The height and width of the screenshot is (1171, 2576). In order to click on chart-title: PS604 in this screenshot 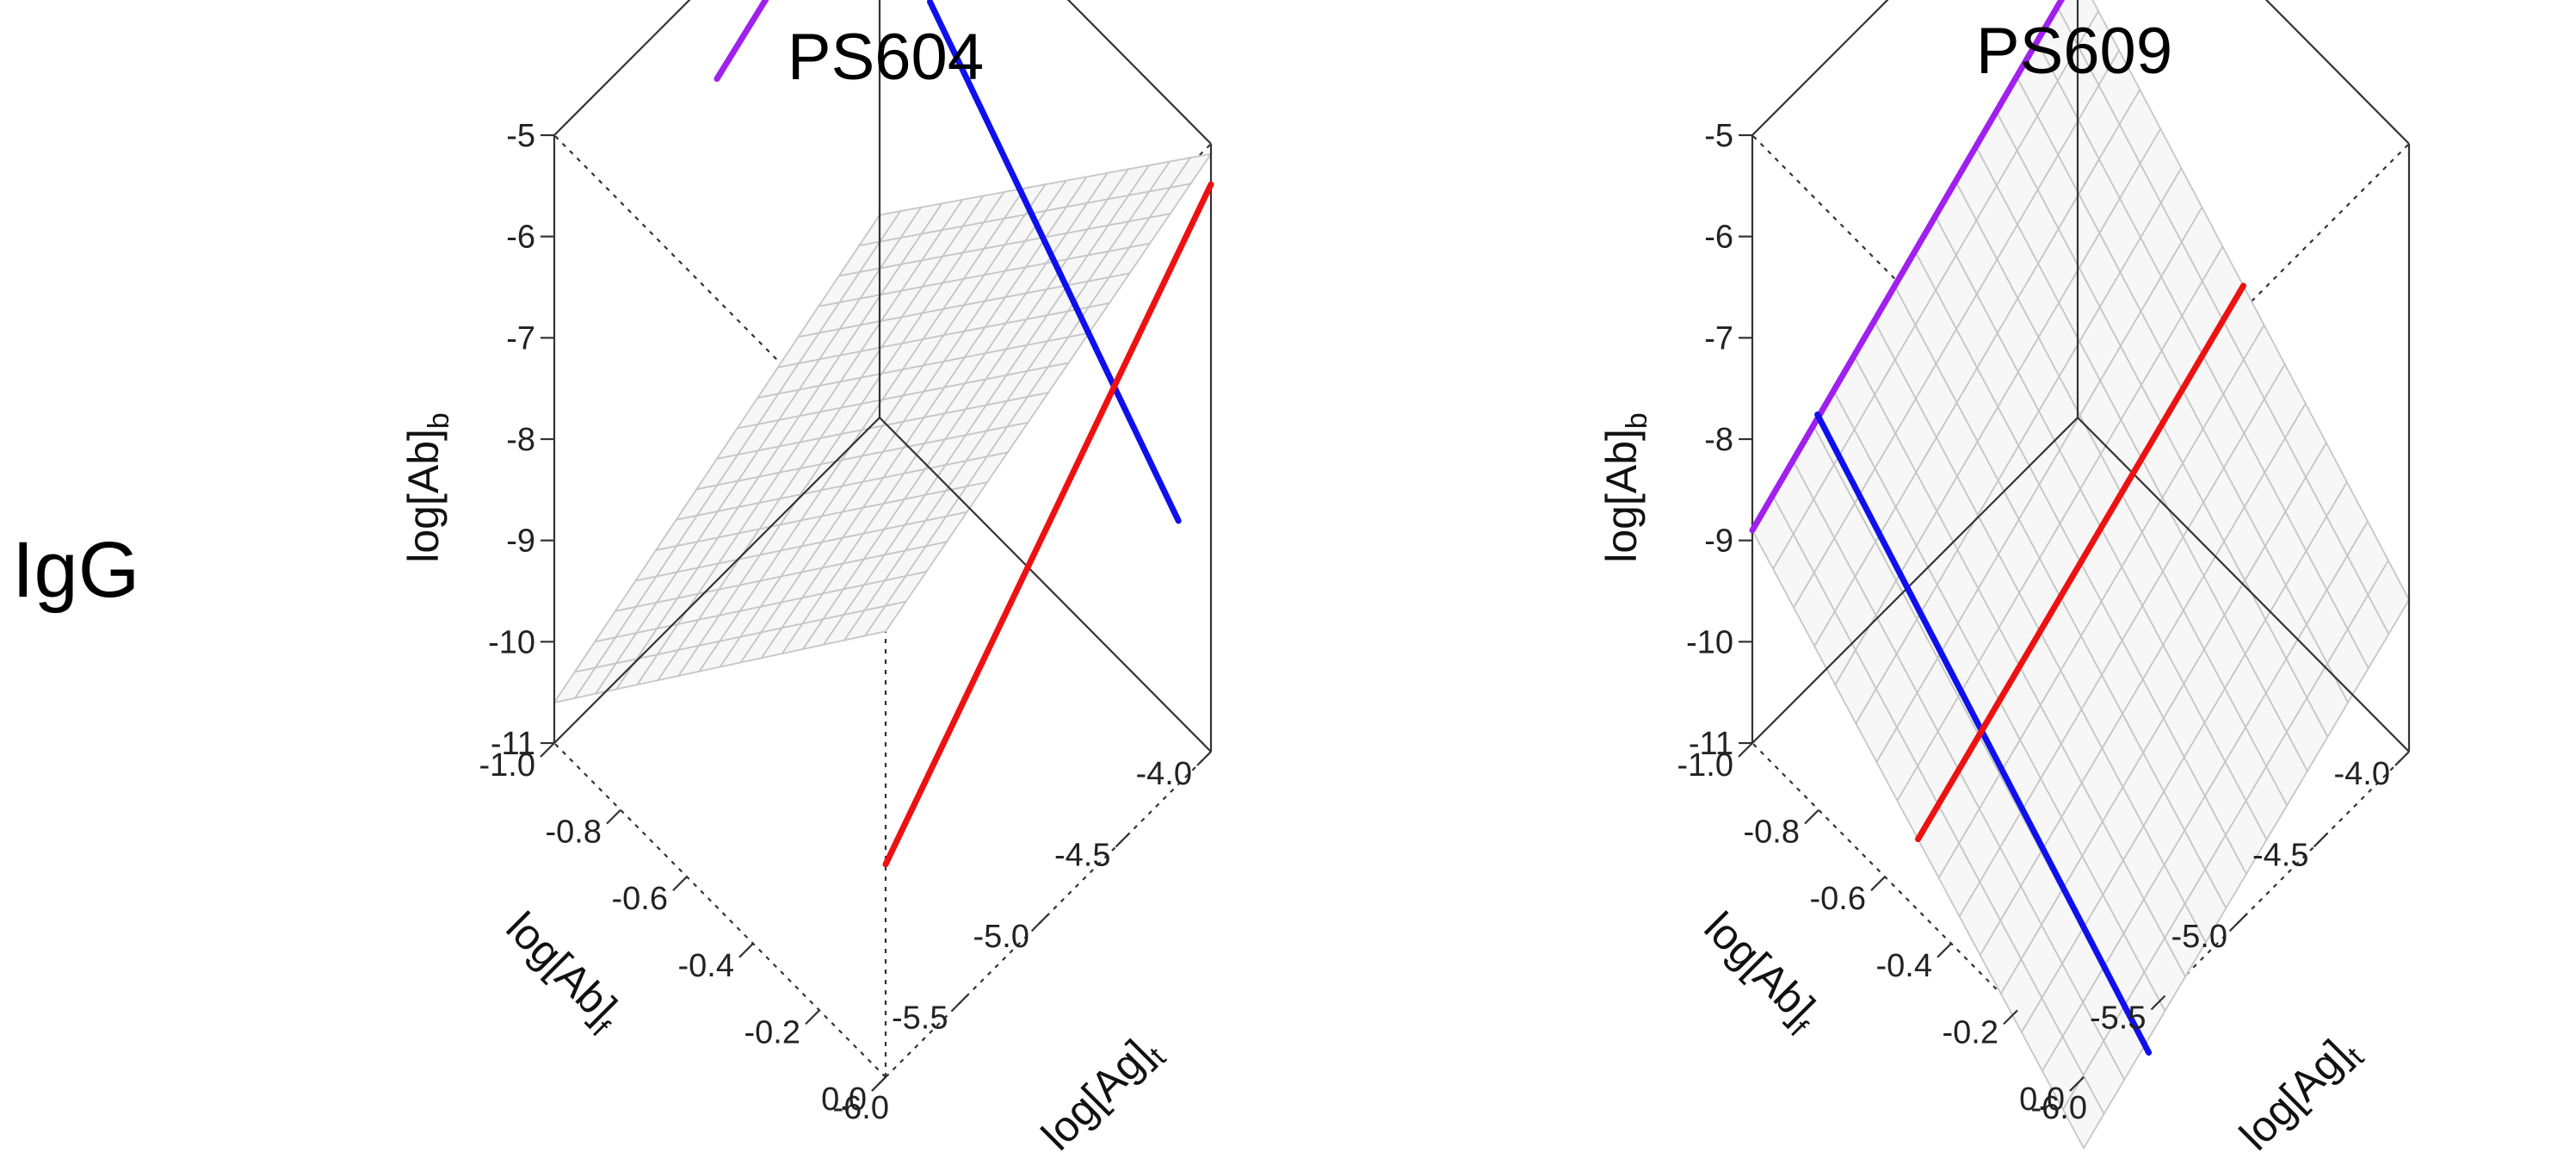, I will do `click(886, 58)`.